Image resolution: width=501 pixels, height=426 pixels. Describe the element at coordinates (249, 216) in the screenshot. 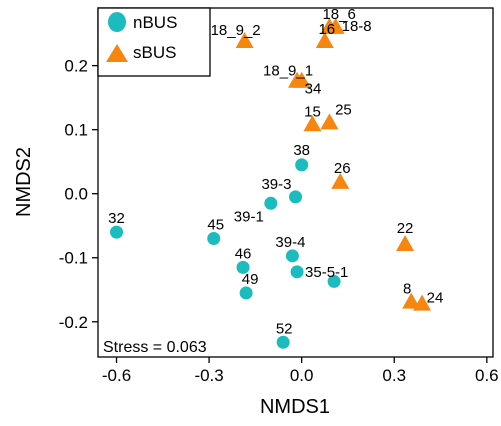

I see `point-label: 39-1` at that location.